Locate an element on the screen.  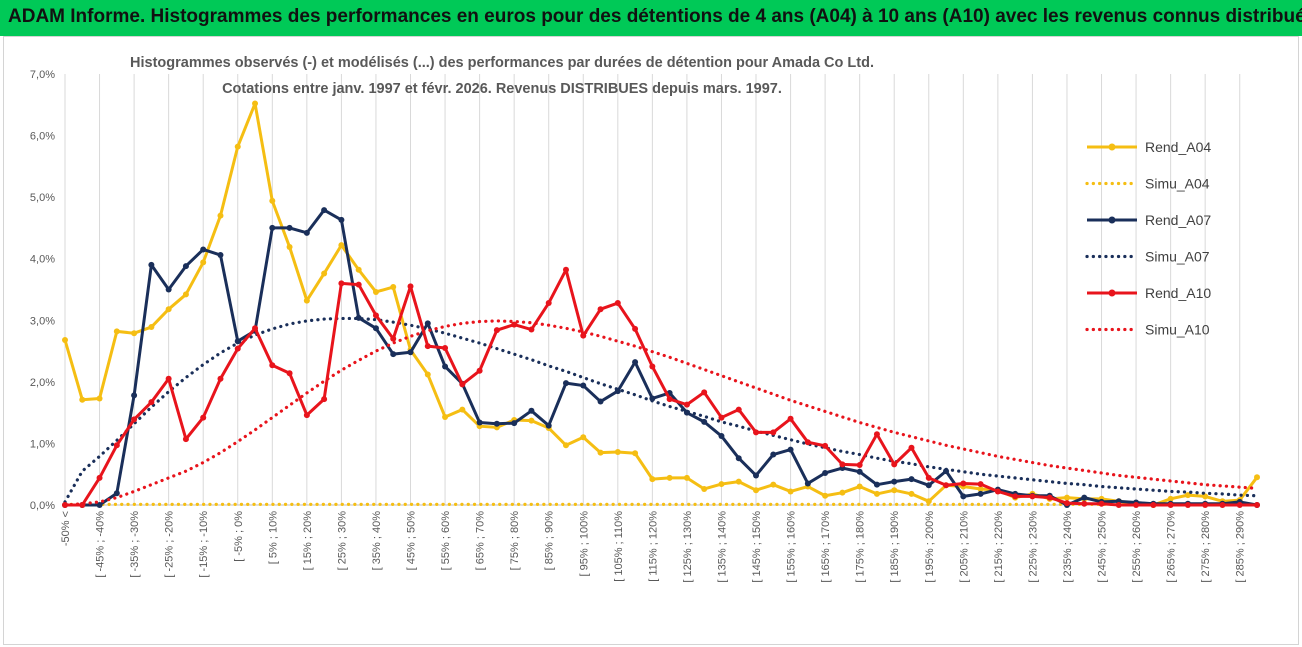
x-tick-label: [ 65% ; 70% is located at coordinates (481, 541).